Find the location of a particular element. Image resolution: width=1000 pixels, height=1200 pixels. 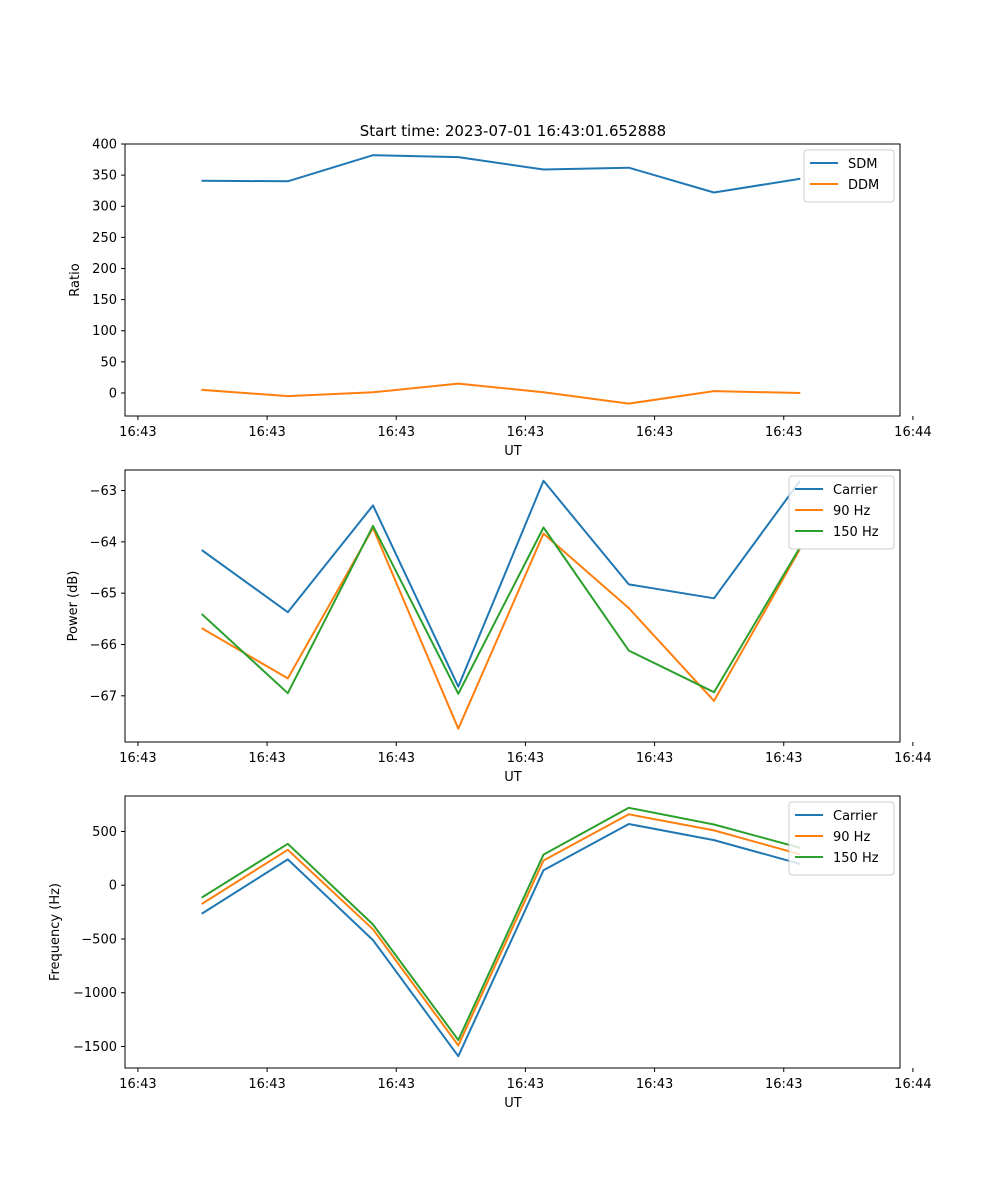

y-axis: 0 50 100 150 200 250 300 350 400 Ratio is located at coordinates (96, 269).